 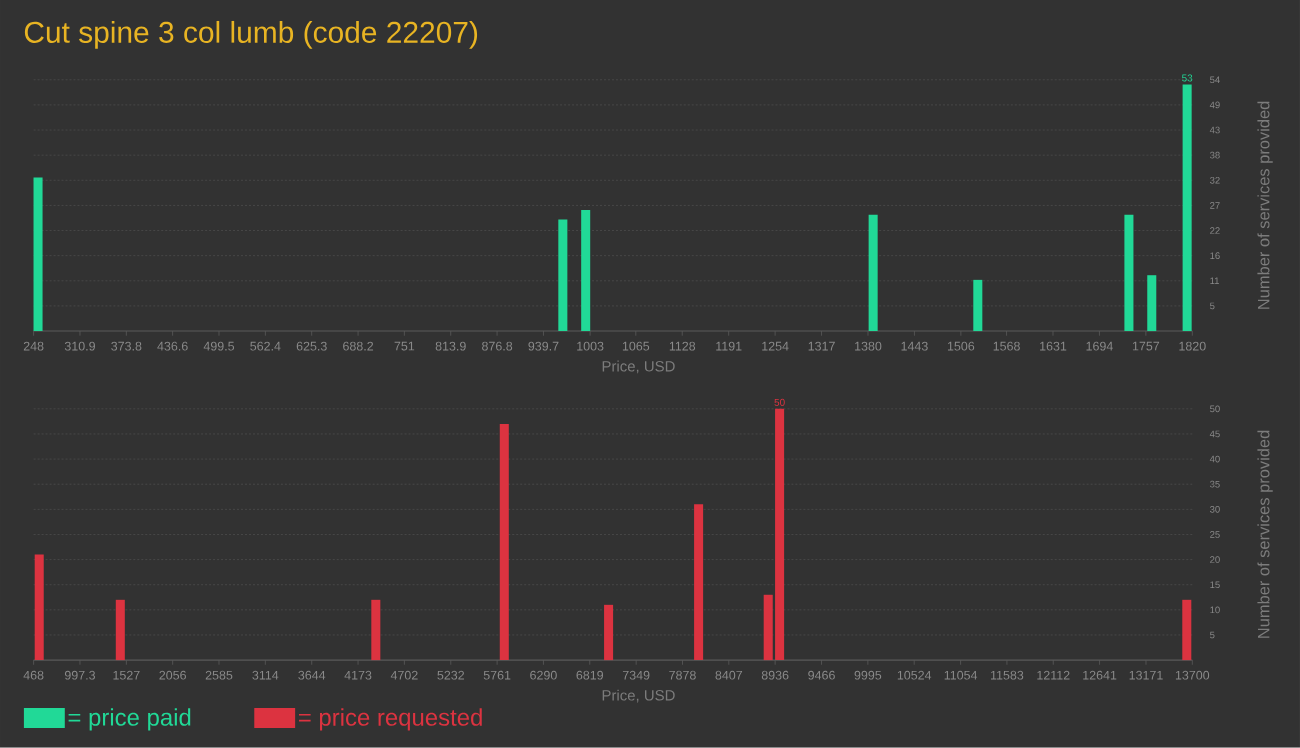 I want to click on data-label: 53, so click(x=1187, y=78).